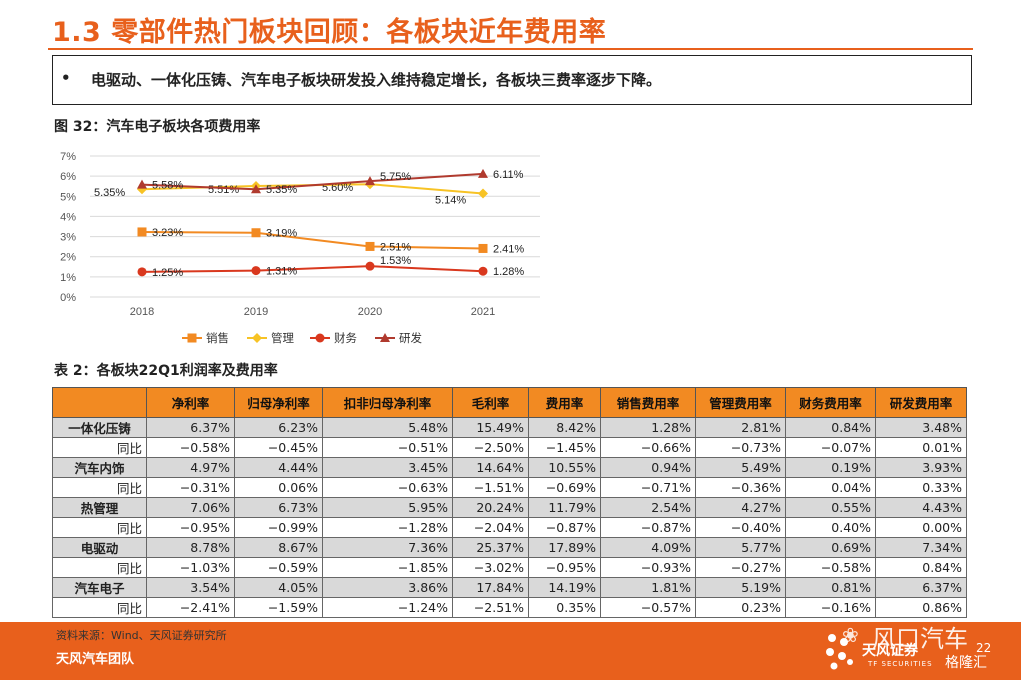 The image size is (1021, 680). Describe the element at coordinates (387, 527) in the screenshot. I see `table-cell: −1.28%` at that location.